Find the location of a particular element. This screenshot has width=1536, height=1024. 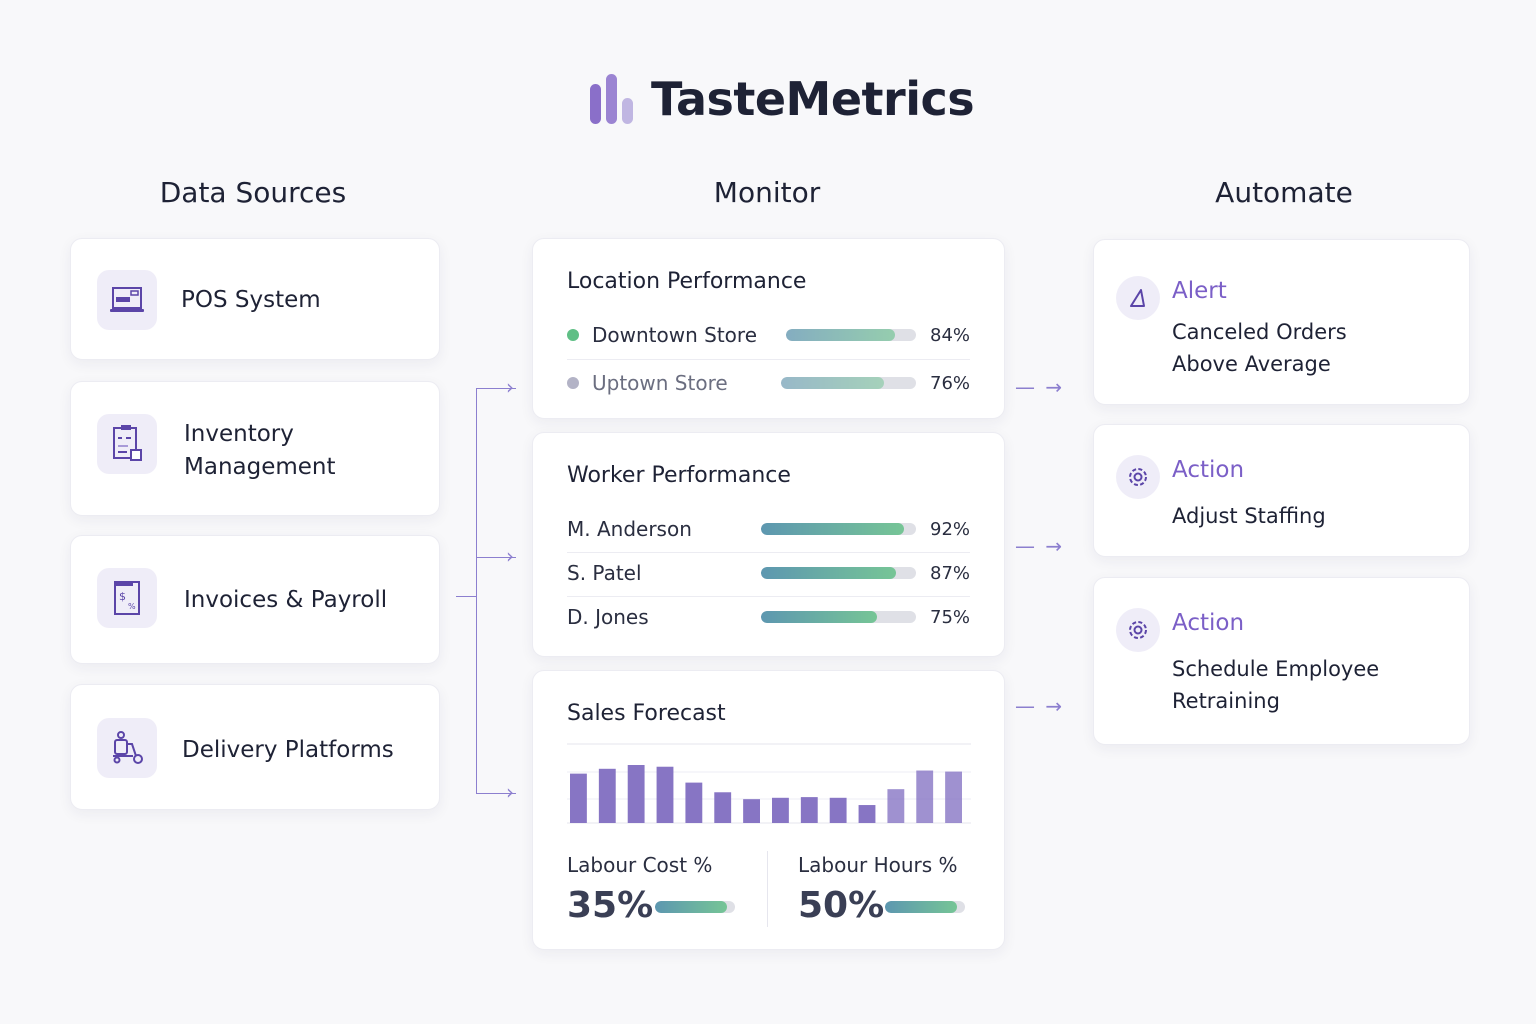

pos-terminal-icon is located at coordinates (127, 300).